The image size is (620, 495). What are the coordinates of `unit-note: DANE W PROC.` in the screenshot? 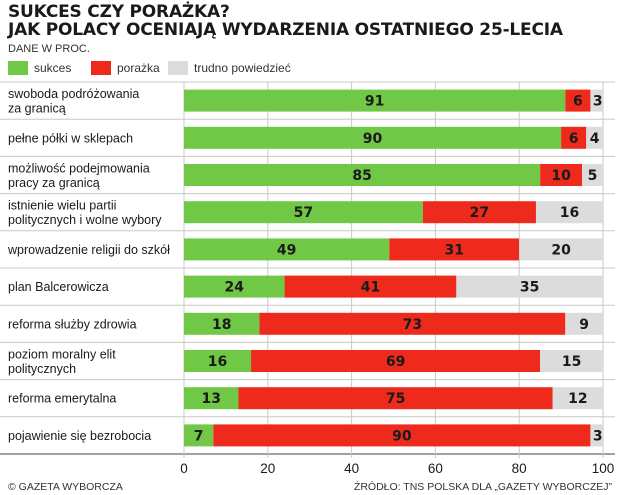 It's located at (49, 49).